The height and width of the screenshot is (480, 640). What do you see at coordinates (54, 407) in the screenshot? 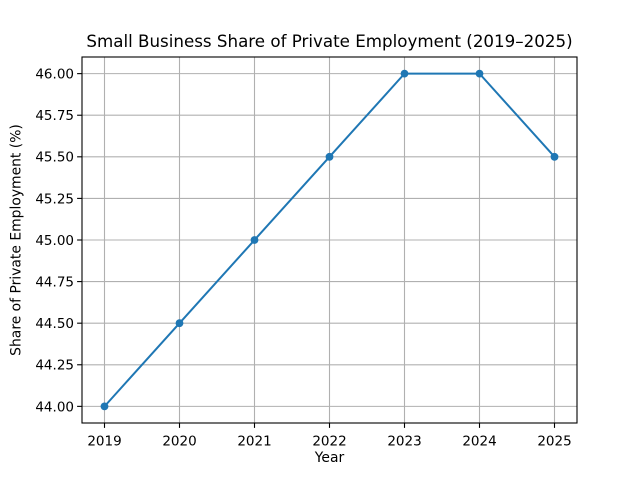
I see `y-tick-label: 44.00` at bounding box center [54, 407].